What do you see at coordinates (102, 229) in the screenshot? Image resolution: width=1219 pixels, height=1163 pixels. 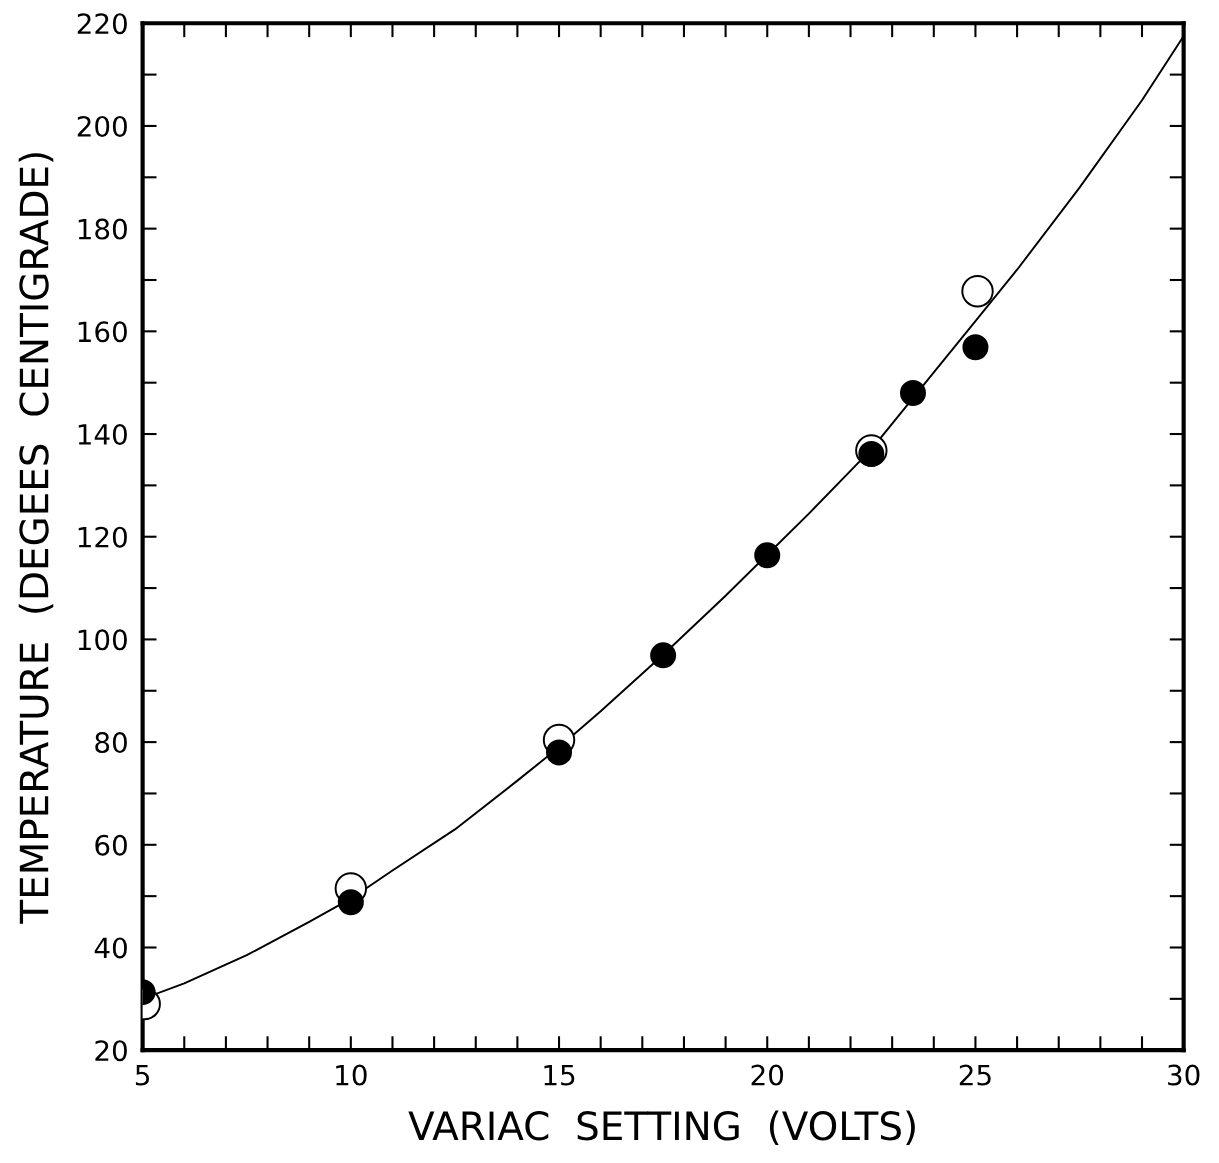 I see `y-tick-label: 180` at bounding box center [102, 229].